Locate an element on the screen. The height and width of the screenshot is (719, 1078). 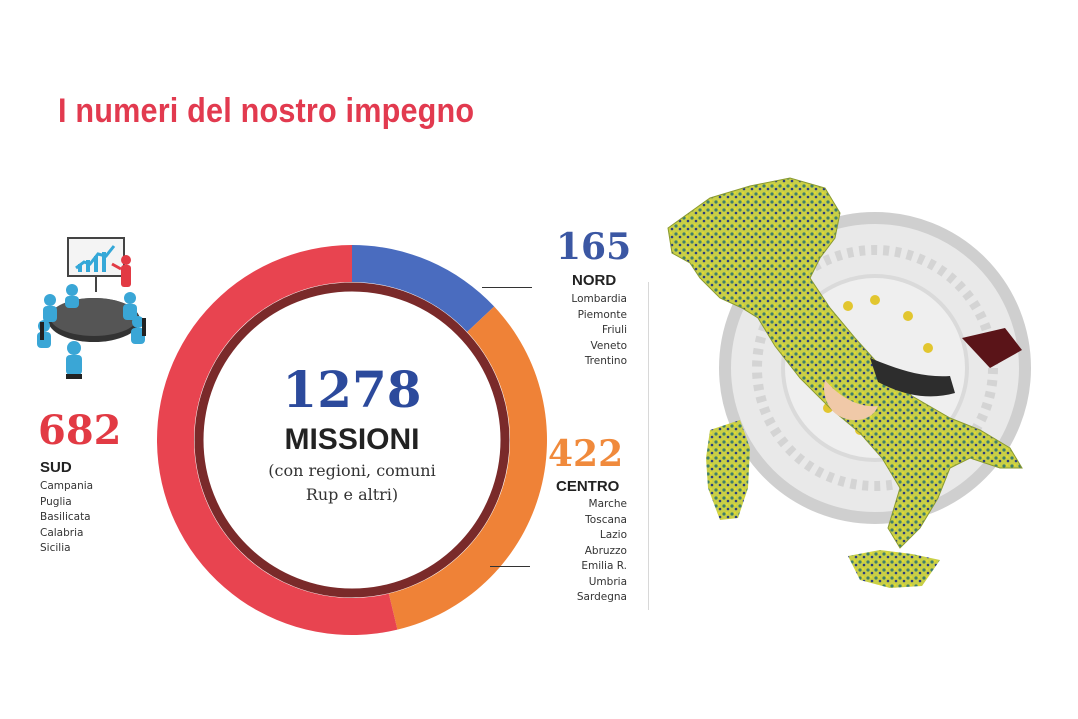
total-missions-note-line2: Rup e altri) is located at coordinates (352, 494).